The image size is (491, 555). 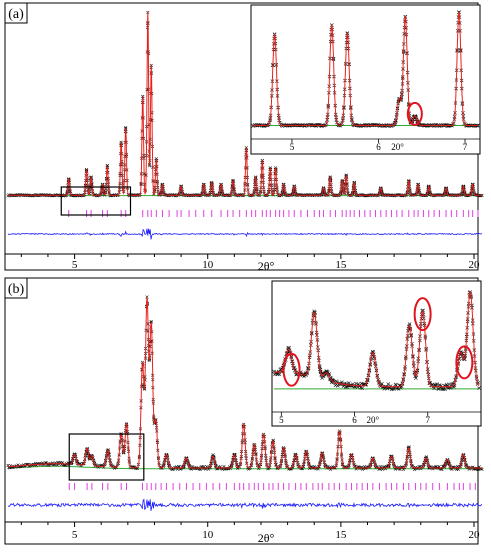 I want to click on inset-a: 5 6 7 20°, so click(x=365, y=79).